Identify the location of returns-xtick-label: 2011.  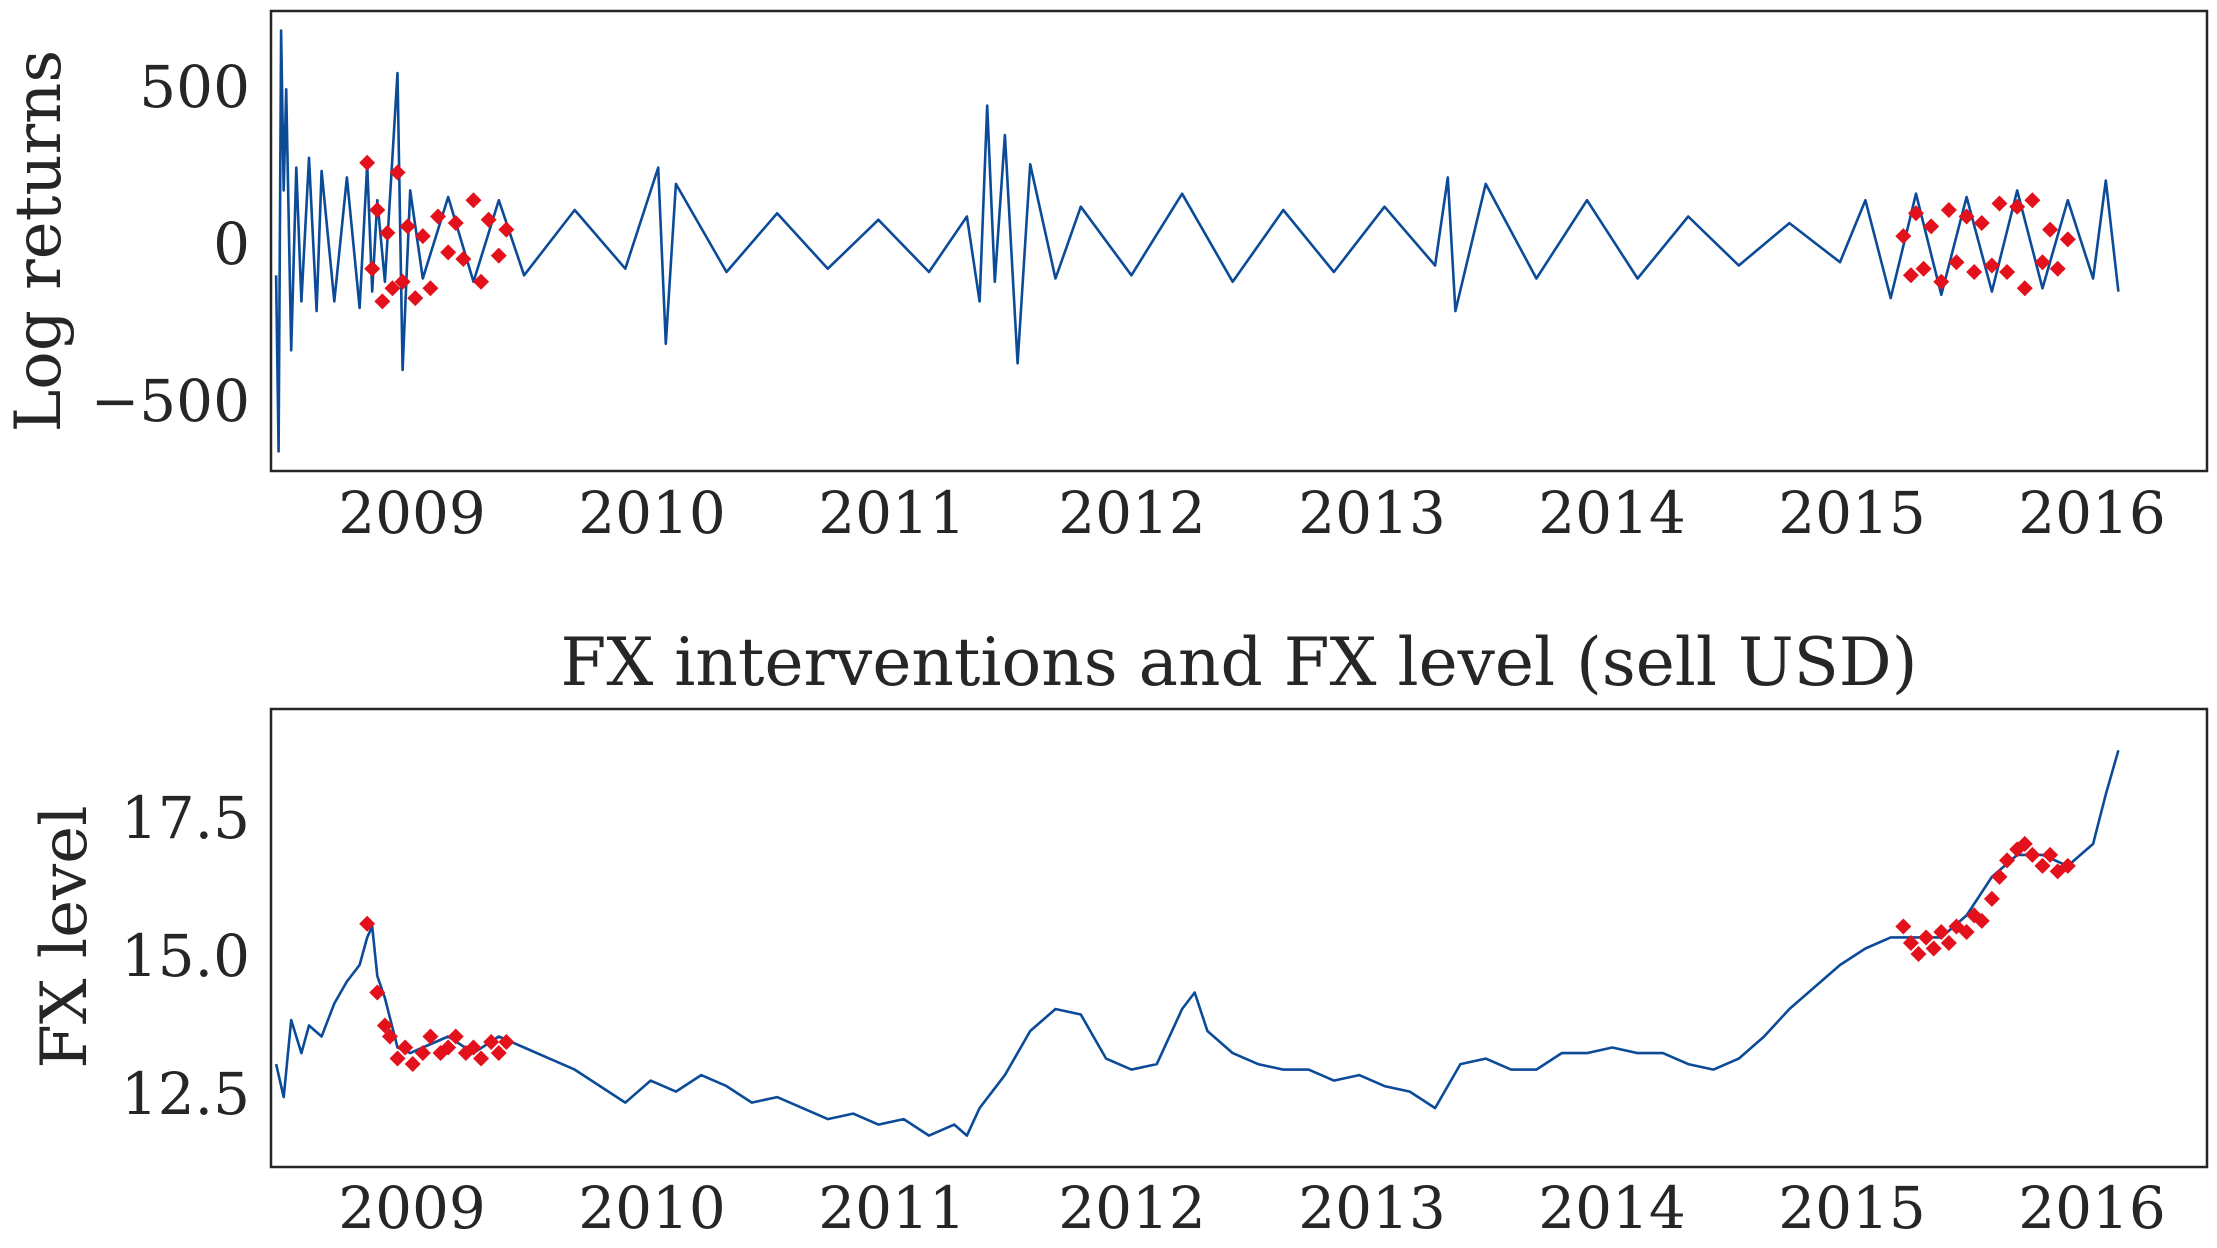
(892, 513).